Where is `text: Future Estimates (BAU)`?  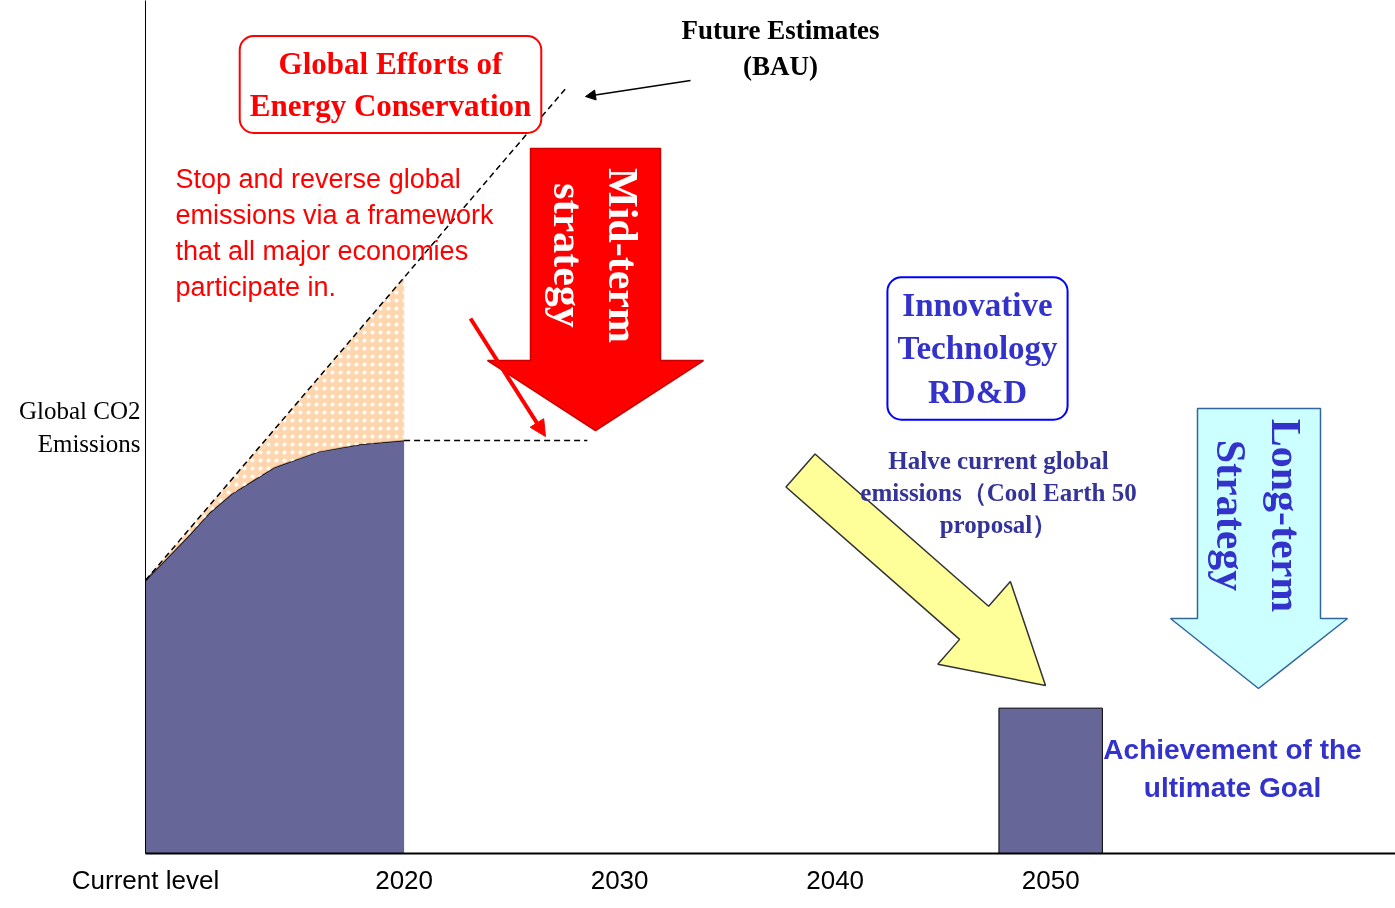
text: Future Estimates (BAU) is located at coordinates (780, 47).